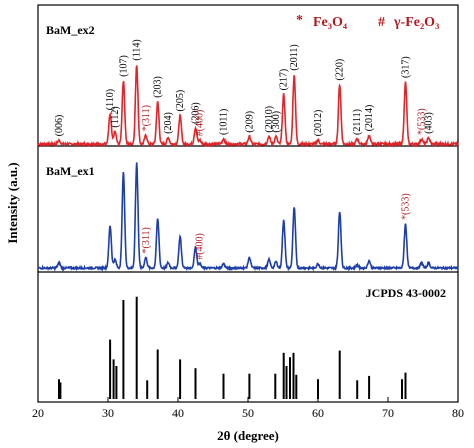 Image resolution: width=474 pixels, height=448 pixels. Describe the element at coordinates (59, 126) in the screenshot. I see `peak-label: (006)` at that location.